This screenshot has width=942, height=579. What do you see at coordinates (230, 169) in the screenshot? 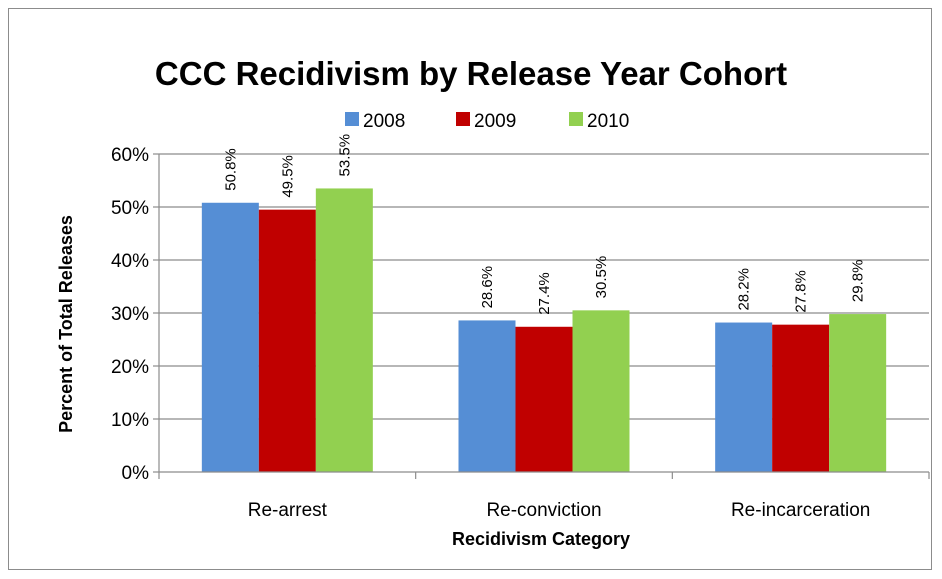
I see `data-label: 50.8%` at bounding box center [230, 169].